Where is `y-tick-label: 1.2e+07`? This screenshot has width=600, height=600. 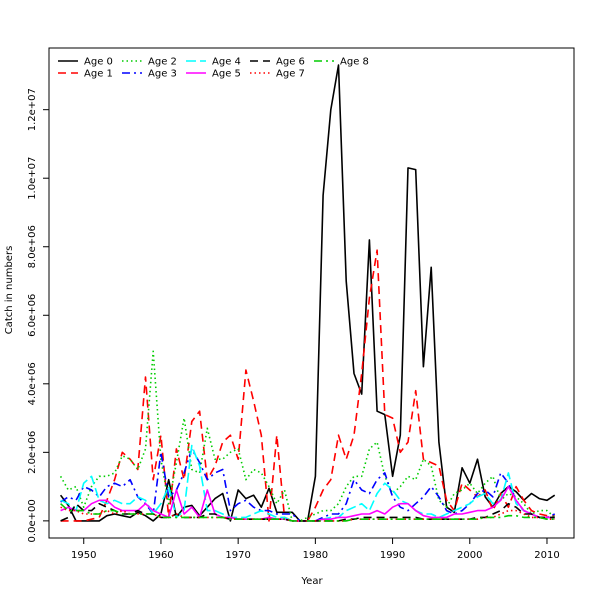
y-tick-label: 1.2e+07 is located at coordinates (32, 109).